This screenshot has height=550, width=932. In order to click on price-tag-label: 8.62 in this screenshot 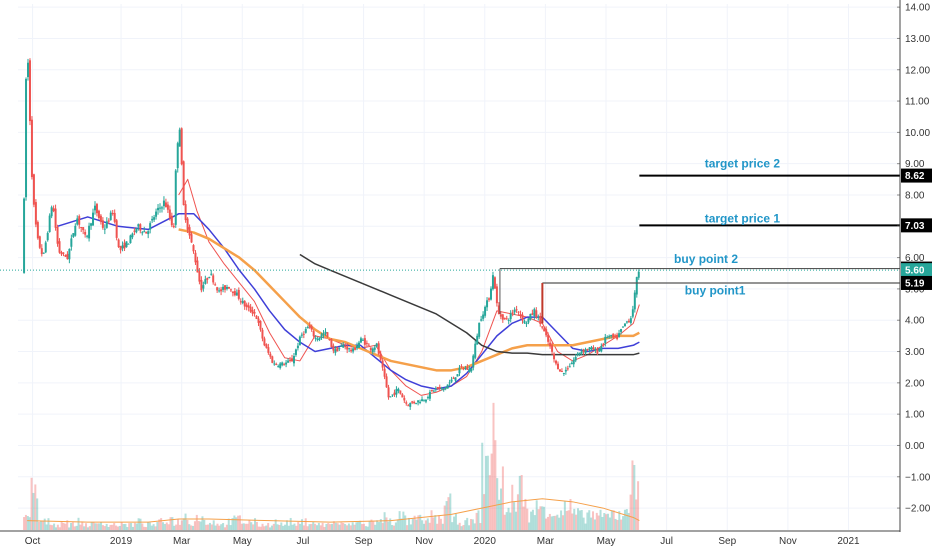, I will do `click(915, 176)`.